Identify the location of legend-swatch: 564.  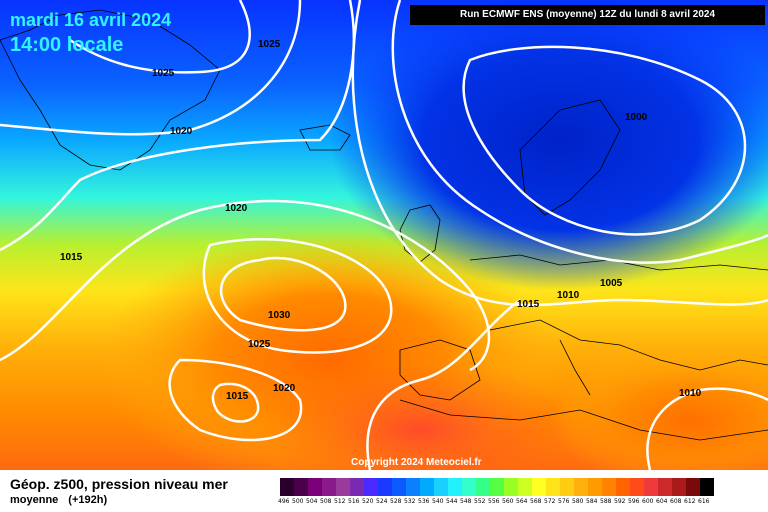
(524, 491).